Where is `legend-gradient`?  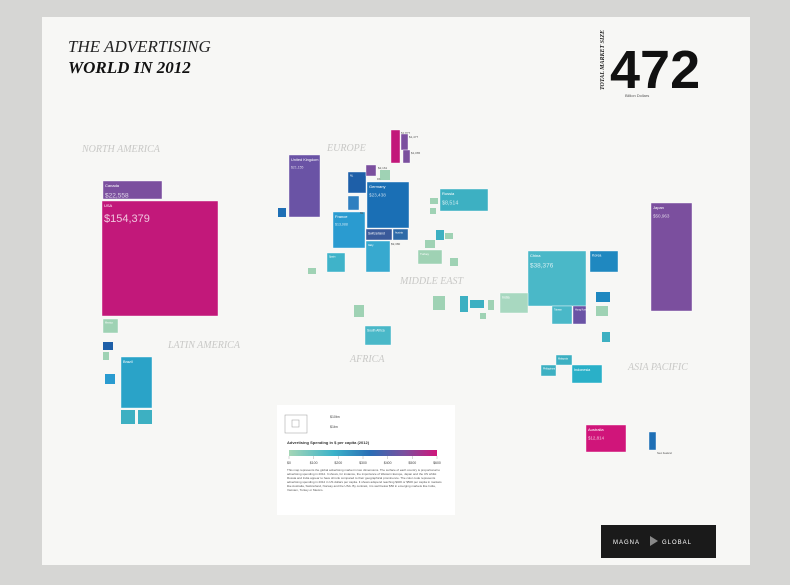
legend-gradient is located at coordinates (363, 453).